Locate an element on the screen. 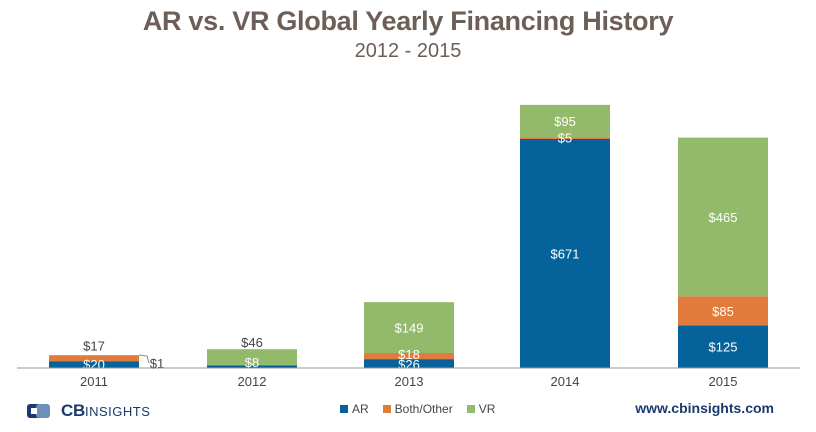  legend-label-vr: VR is located at coordinates (487, 409).